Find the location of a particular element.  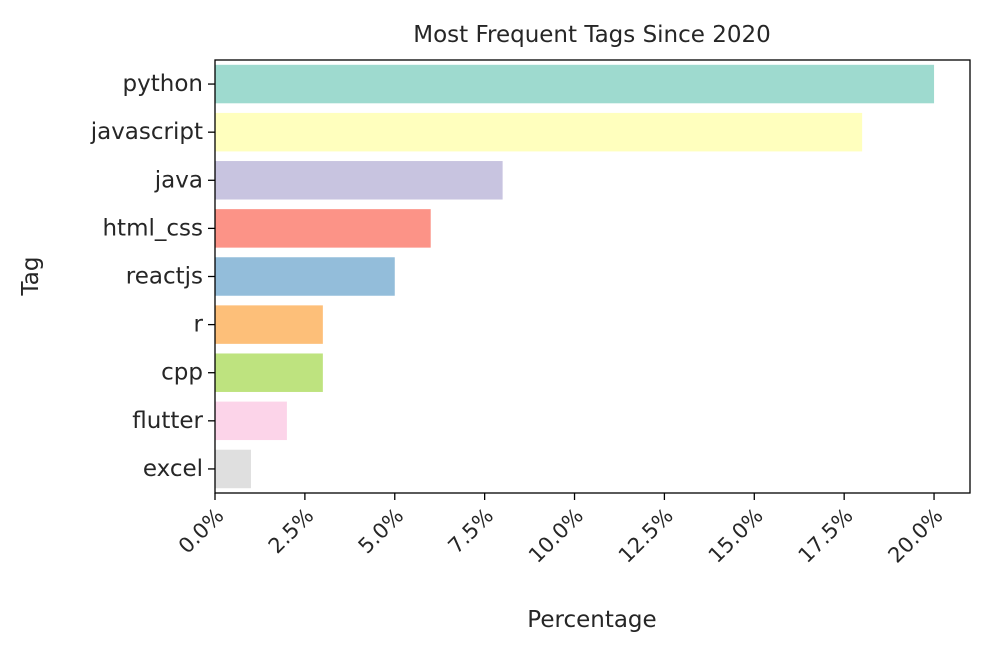

y-tick-label: html_css is located at coordinates (152, 228).